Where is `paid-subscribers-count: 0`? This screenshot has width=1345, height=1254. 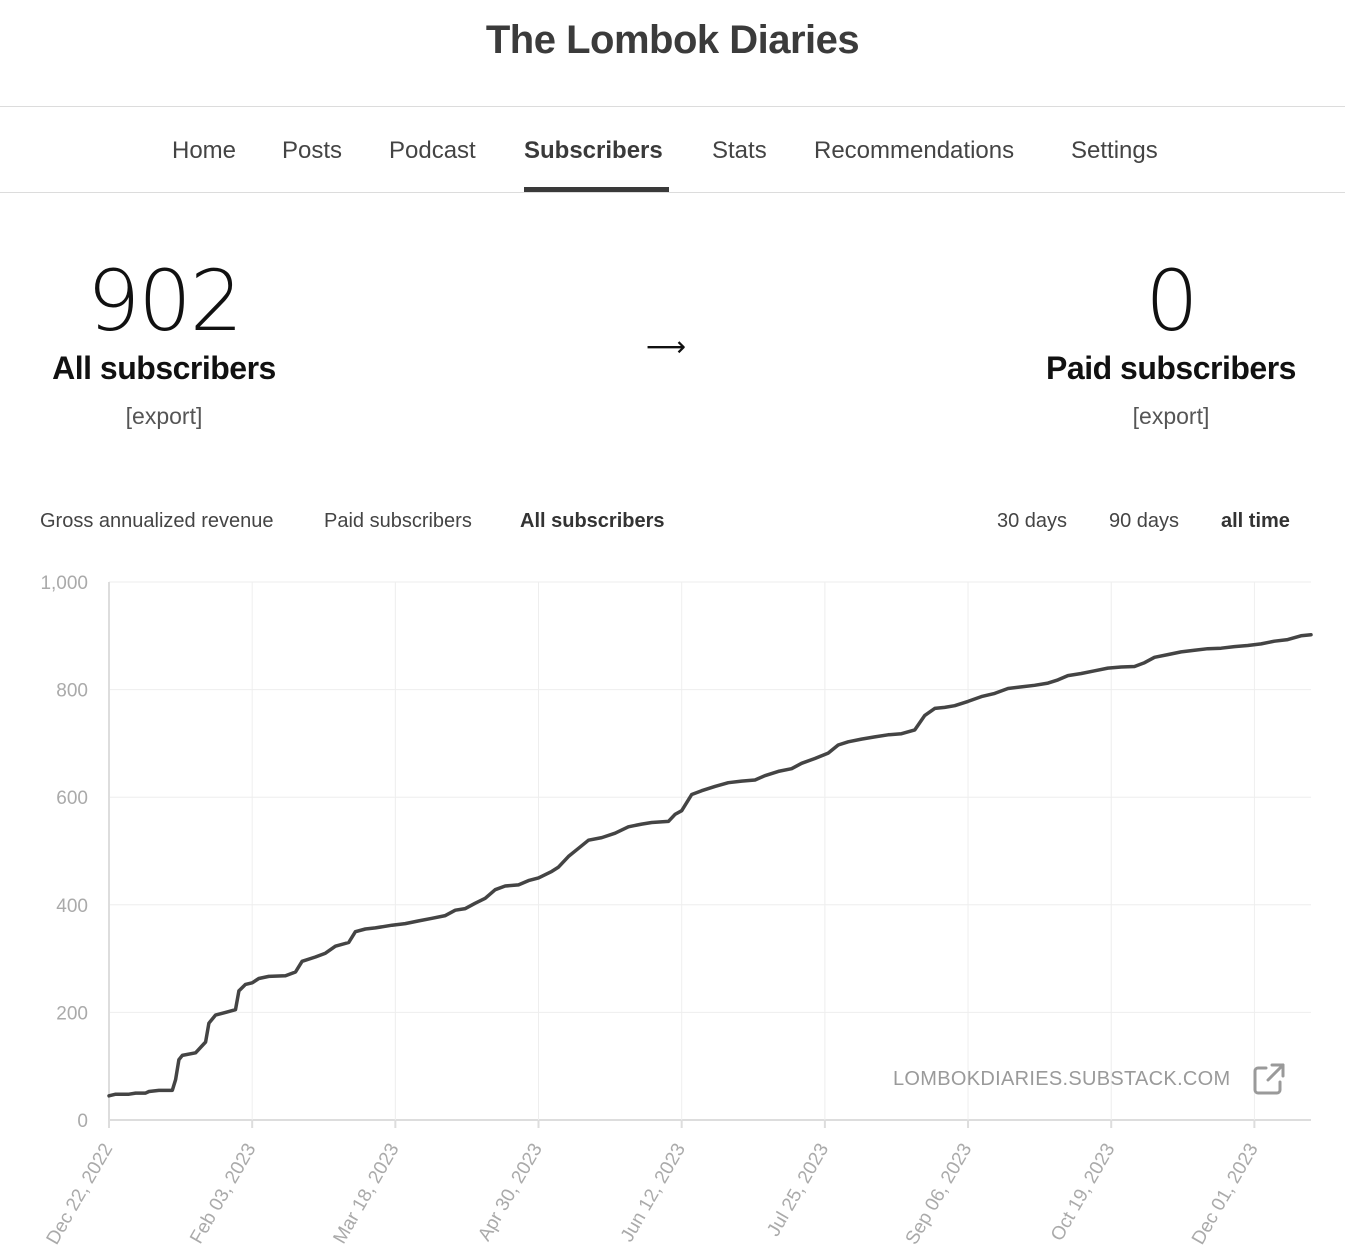 paid-subscribers-count: 0 is located at coordinates (1171, 301).